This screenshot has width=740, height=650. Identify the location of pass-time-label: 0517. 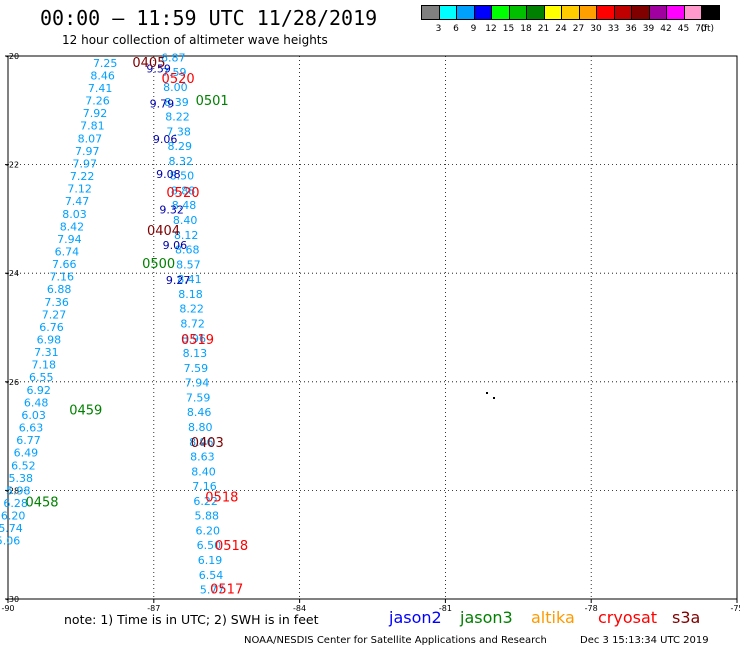
(226, 590).